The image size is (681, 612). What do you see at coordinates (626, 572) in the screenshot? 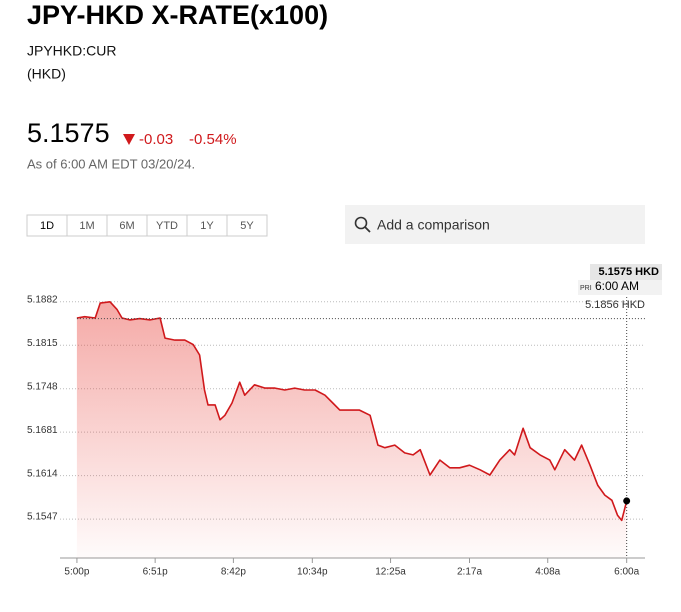
I see `x-tick-label: 6:00a` at bounding box center [626, 572].